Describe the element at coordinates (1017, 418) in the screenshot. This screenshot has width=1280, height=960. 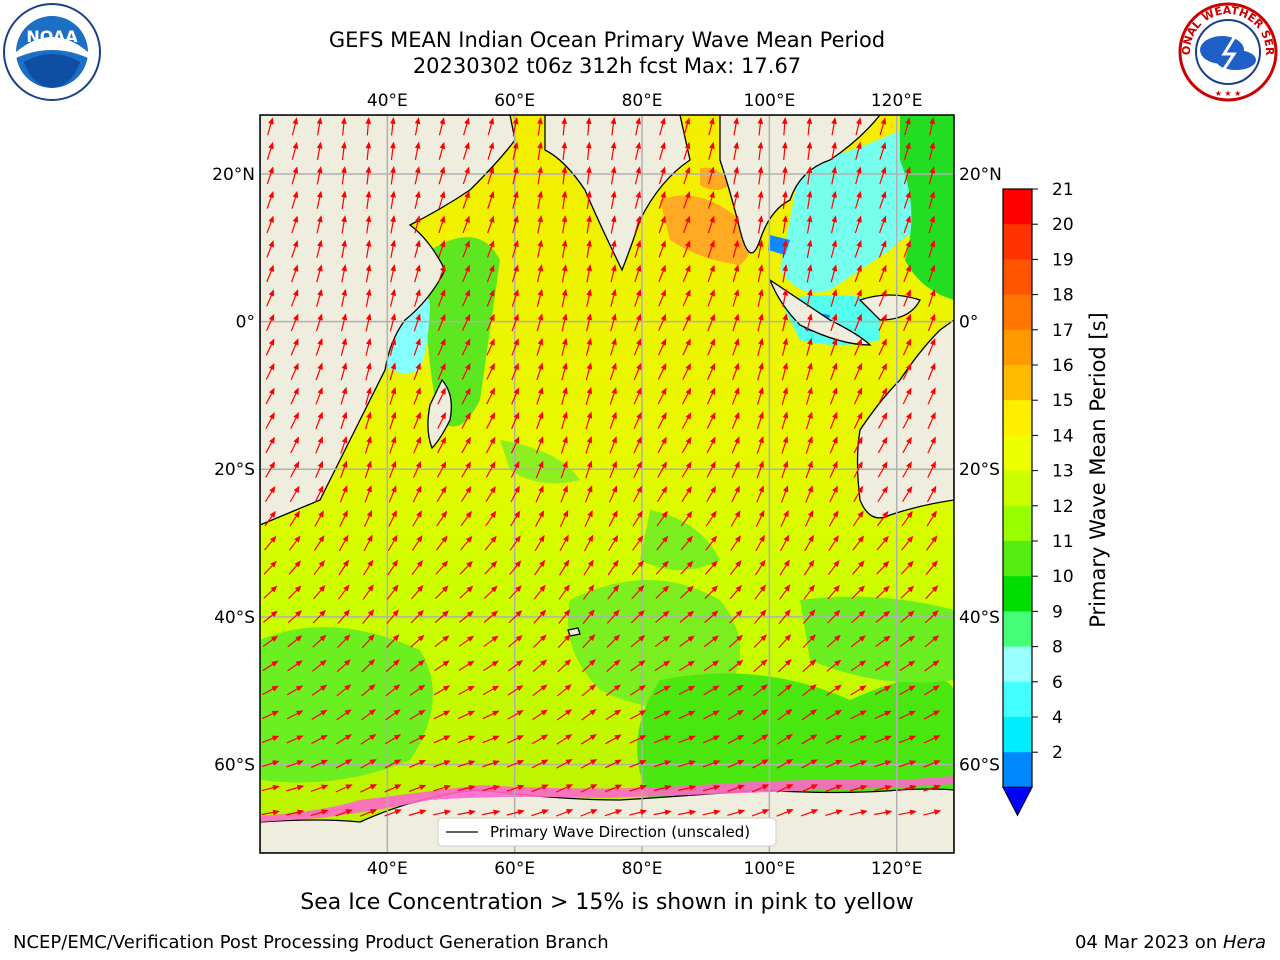
I see `colorbar-segment` at that location.